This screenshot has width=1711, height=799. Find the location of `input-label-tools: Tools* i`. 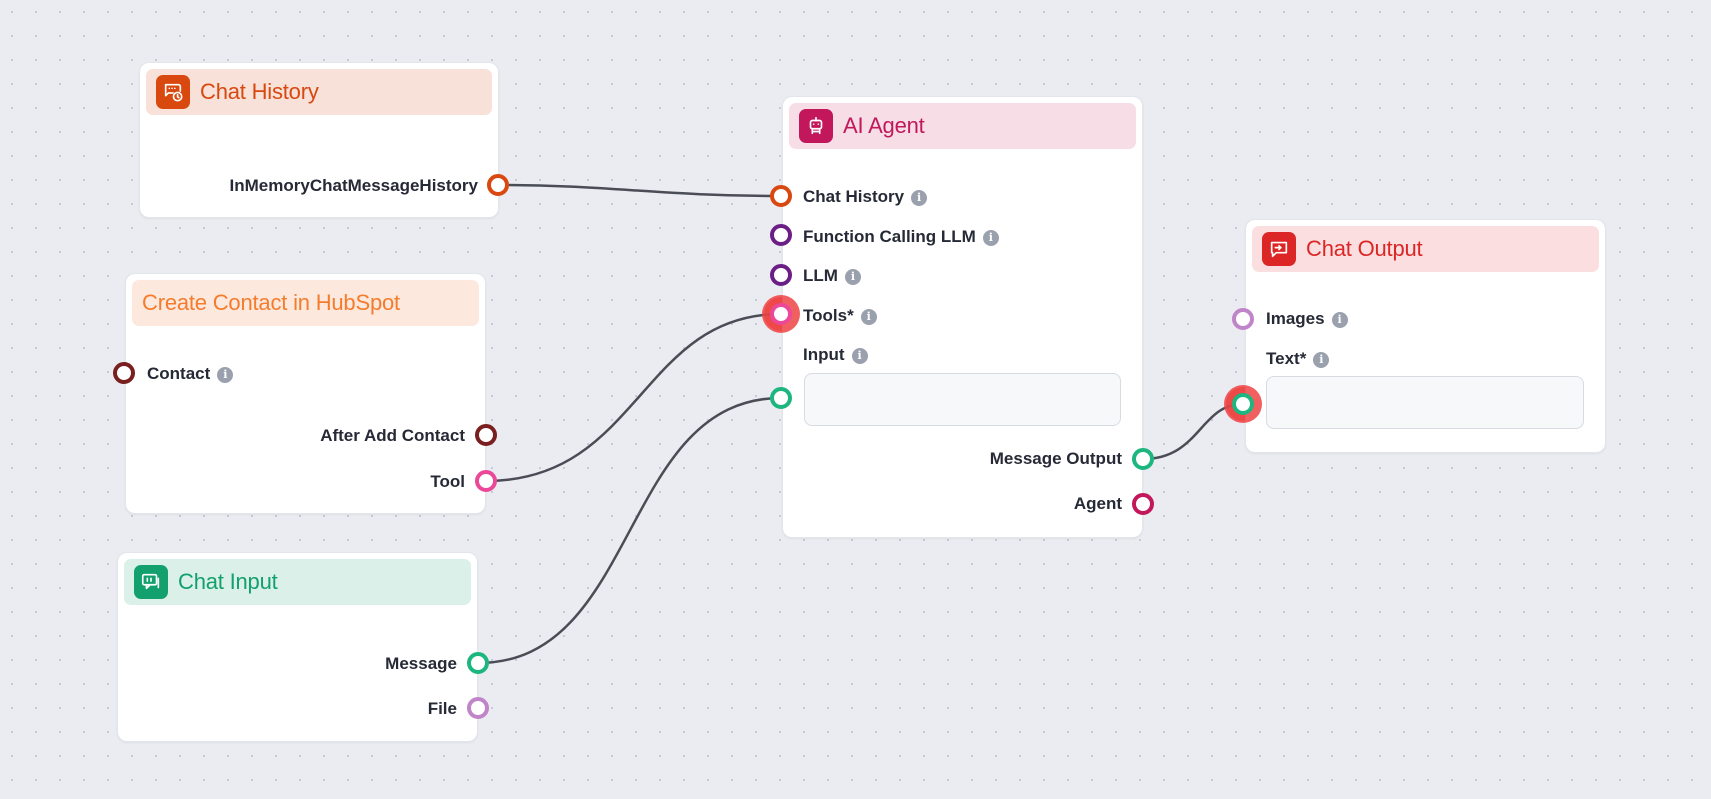

input-label-tools: Tools* i is located at coordinates (840, 316).